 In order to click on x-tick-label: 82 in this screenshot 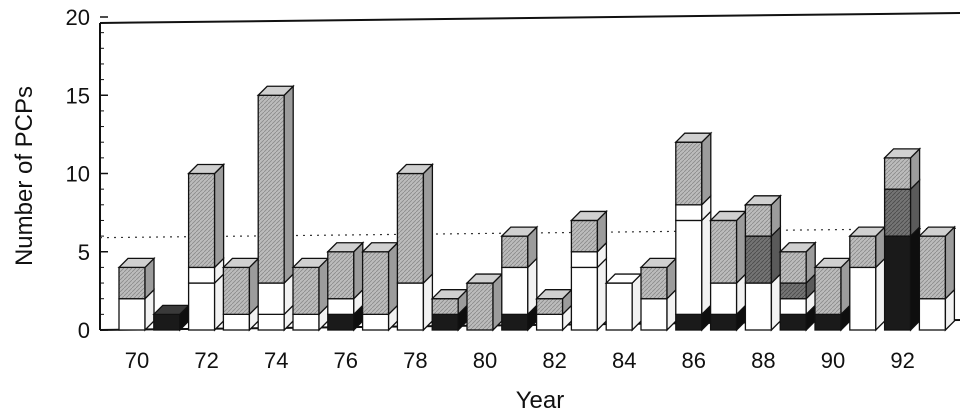, I will do `click(554, 360)`.